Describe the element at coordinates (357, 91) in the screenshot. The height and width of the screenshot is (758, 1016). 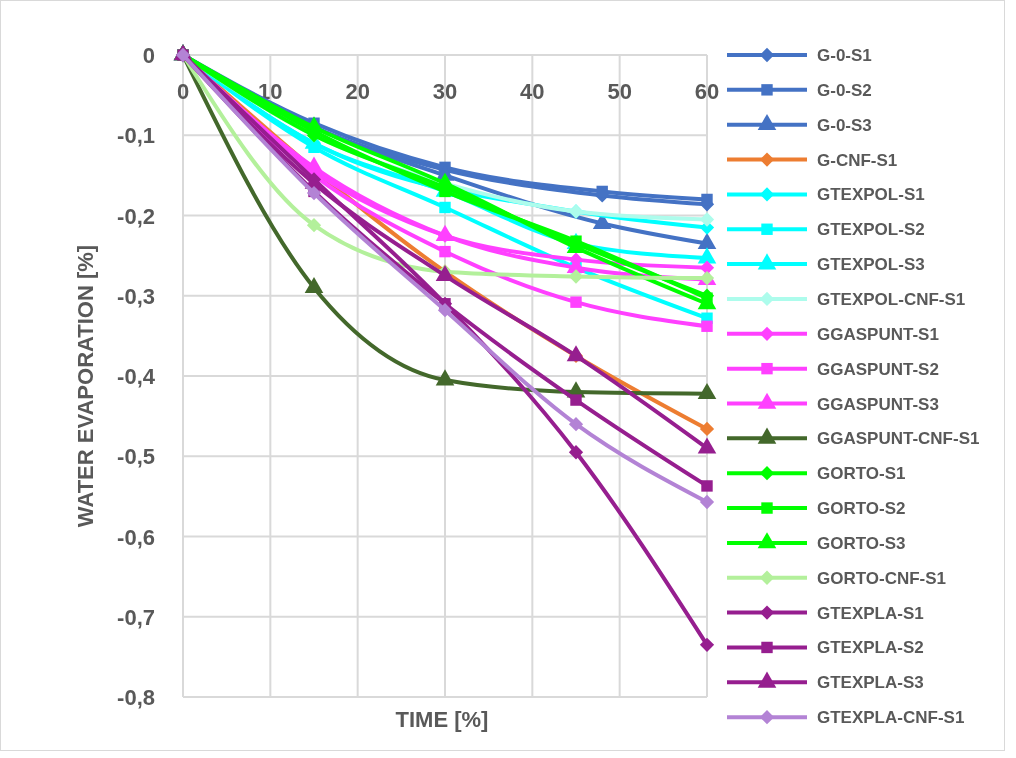
I see `x-tick-label: 20` at that location.